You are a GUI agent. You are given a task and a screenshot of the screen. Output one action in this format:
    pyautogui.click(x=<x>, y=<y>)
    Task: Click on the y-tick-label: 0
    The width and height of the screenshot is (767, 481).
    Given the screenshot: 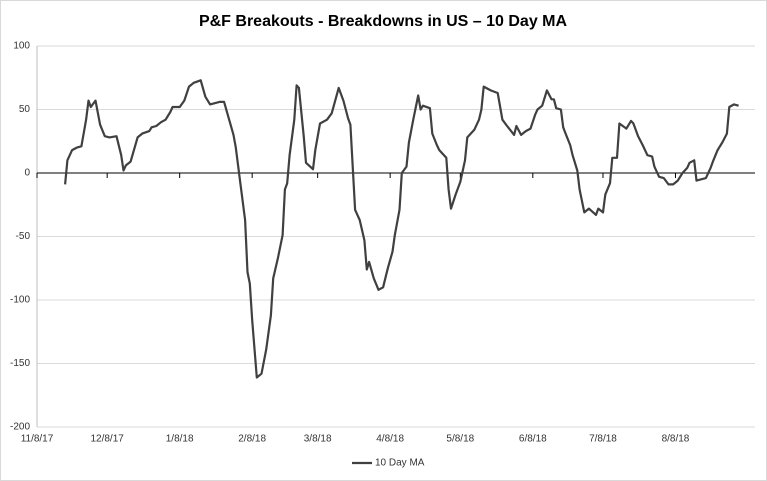 What is the action you would take?
    pyautogui.click(x=27, y=173)
    